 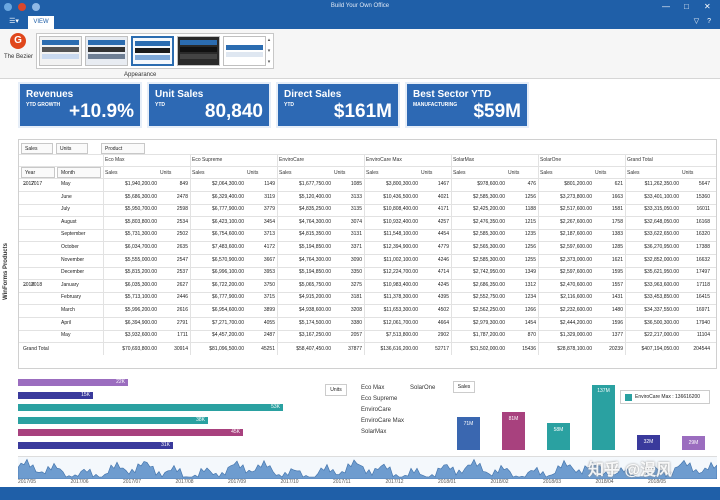 I want to click on data-field-sales: Sales, so click(x=37, y=148).